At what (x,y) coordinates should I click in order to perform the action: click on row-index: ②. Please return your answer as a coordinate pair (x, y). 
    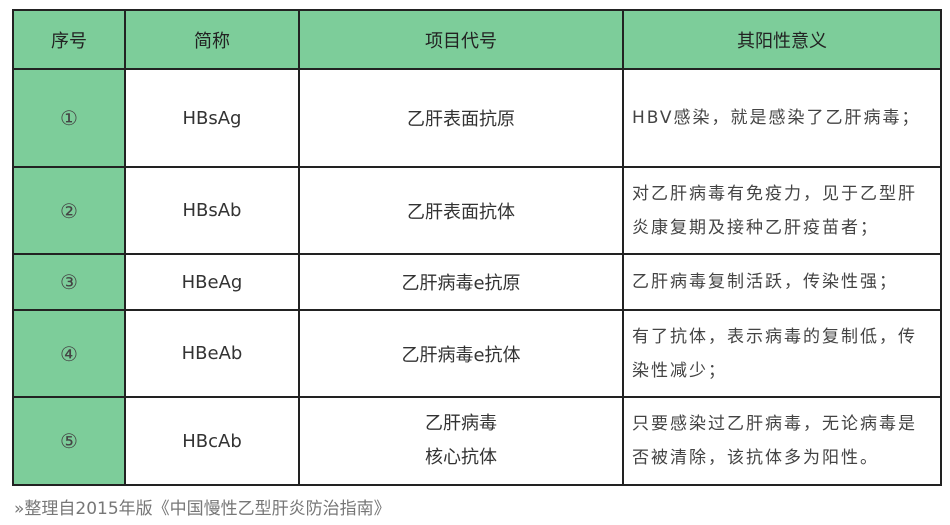
    Looking at the image, I should click on (69, 210).